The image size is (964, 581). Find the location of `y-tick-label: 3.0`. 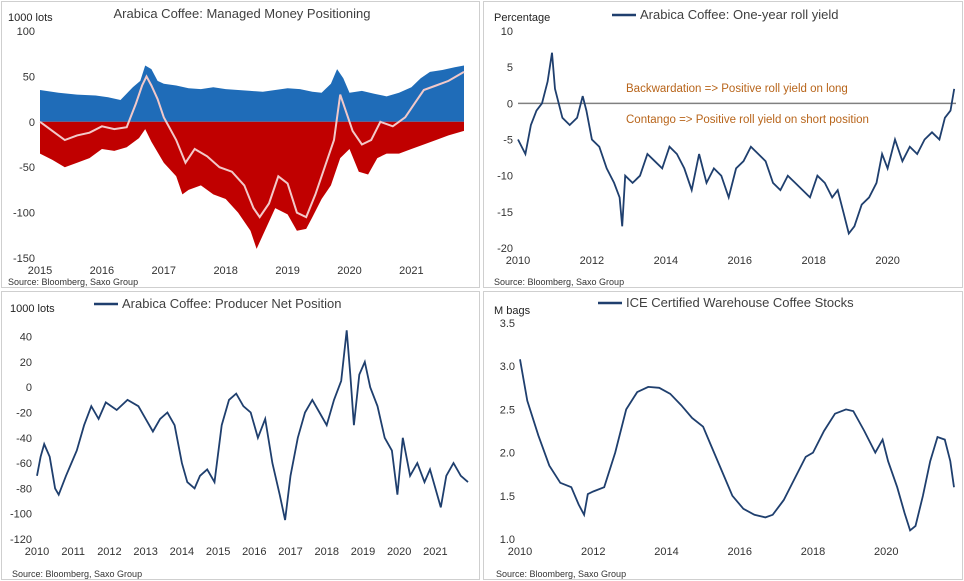

y-tick-label: 3.0 is located at coordinates (507, 367).